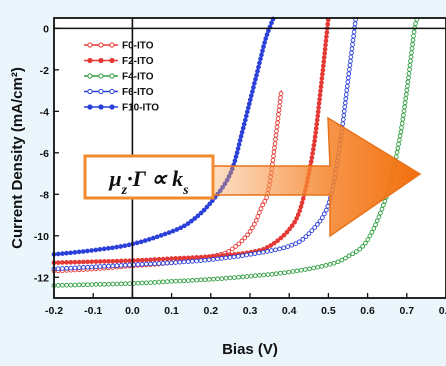  Describe the element at coordinates (138, 61) in the screenshot. I see `legend-label: F2-ITO` at that location.